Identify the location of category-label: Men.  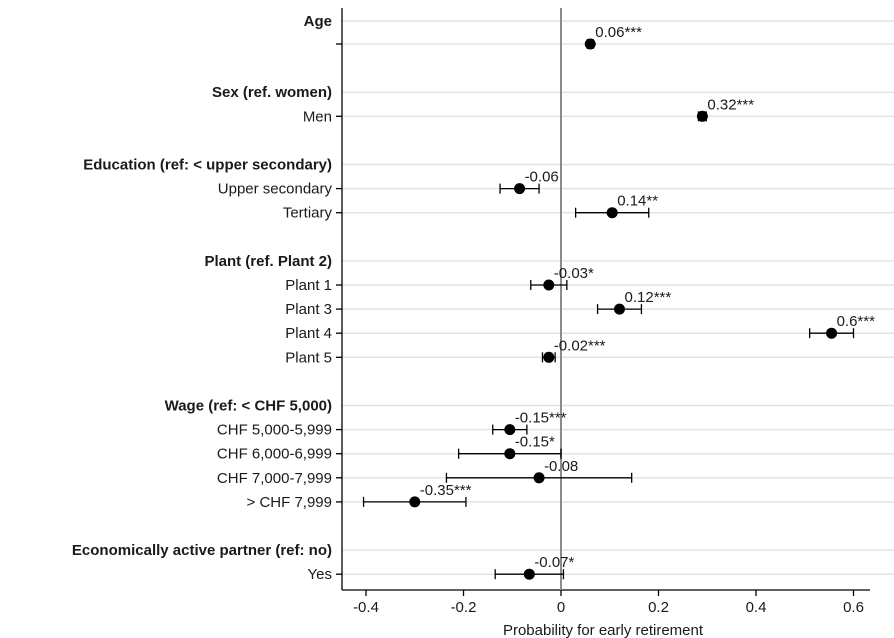
(317, 116).